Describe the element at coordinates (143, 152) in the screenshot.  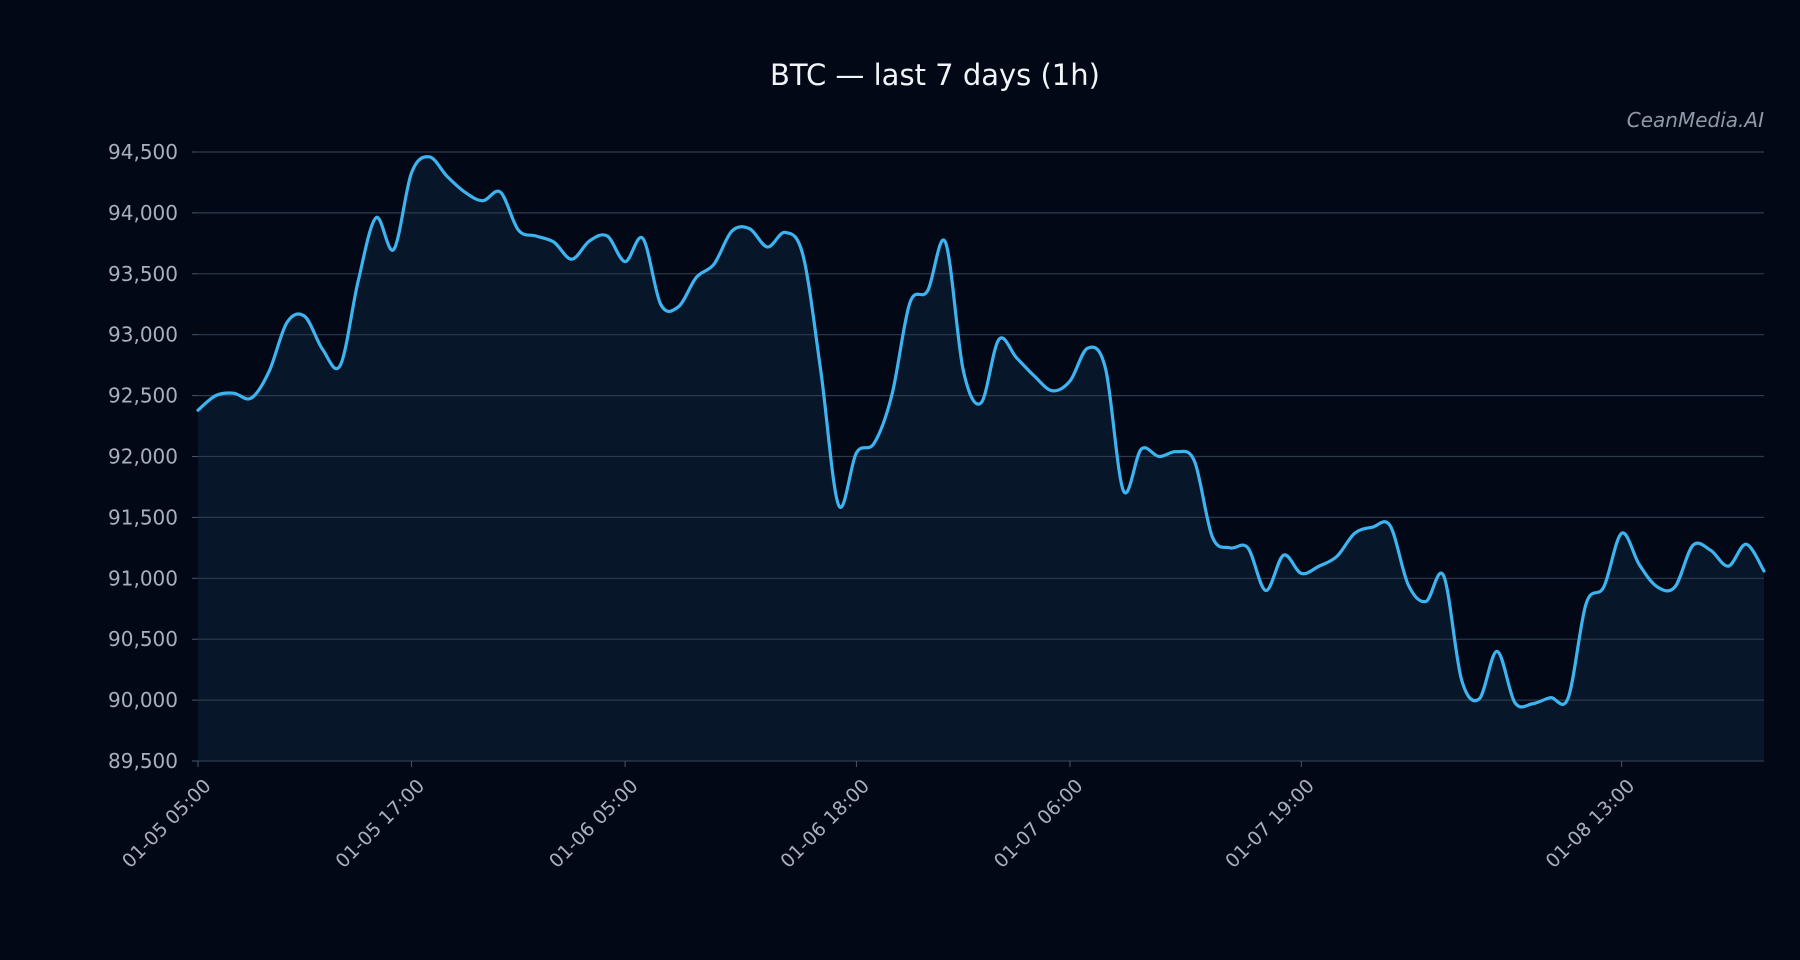
I see `y-tick-label: 94,500` at that location.